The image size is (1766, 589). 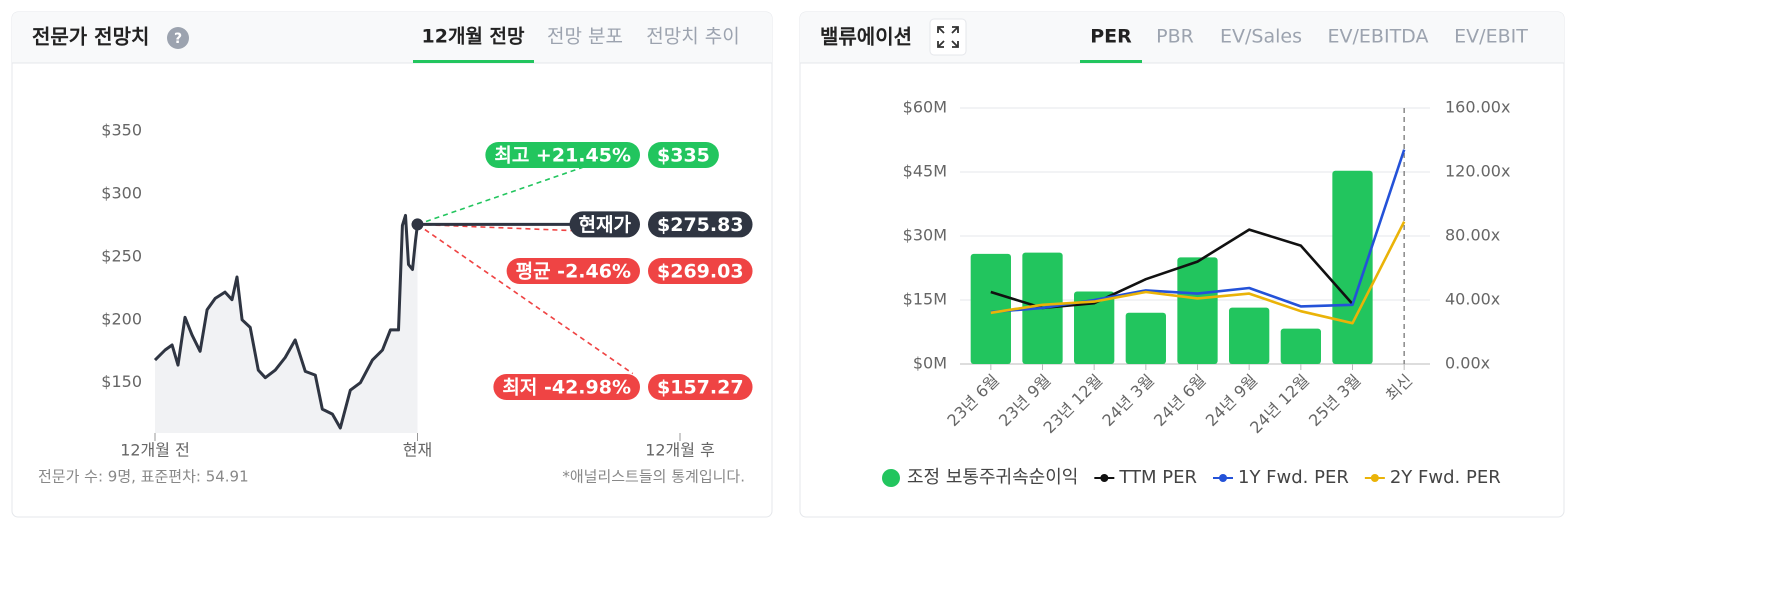 I want to click on y-tick-label: $15M, so click(x=925, y=299).